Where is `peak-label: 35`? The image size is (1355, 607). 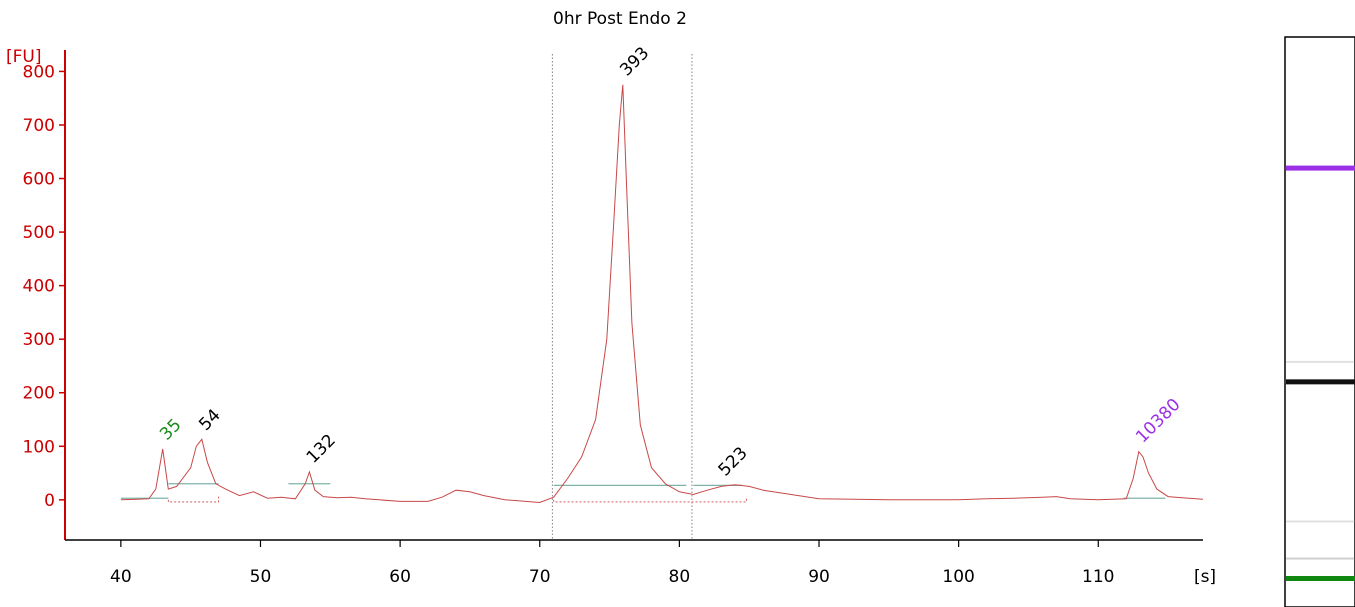
peak-label: 35 is located at coordinates (170, 429).